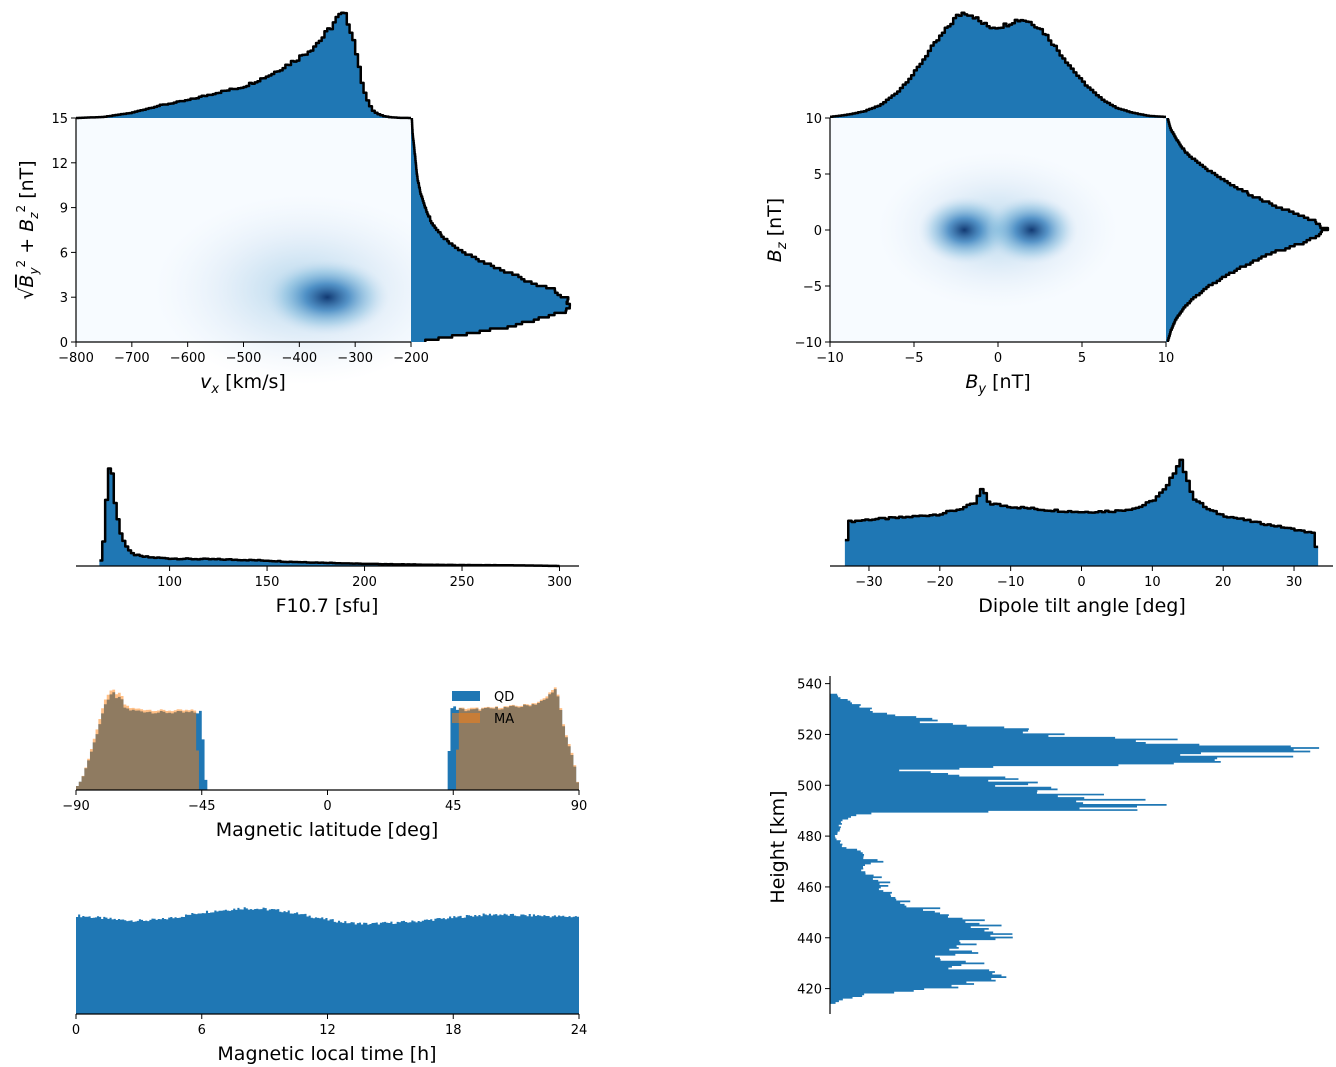 The height and width of the screenshot is (1067, 1336). Describe the element at coordinates (59, 119) in the screenshot. I see `y-tick-label: 15` at that location.